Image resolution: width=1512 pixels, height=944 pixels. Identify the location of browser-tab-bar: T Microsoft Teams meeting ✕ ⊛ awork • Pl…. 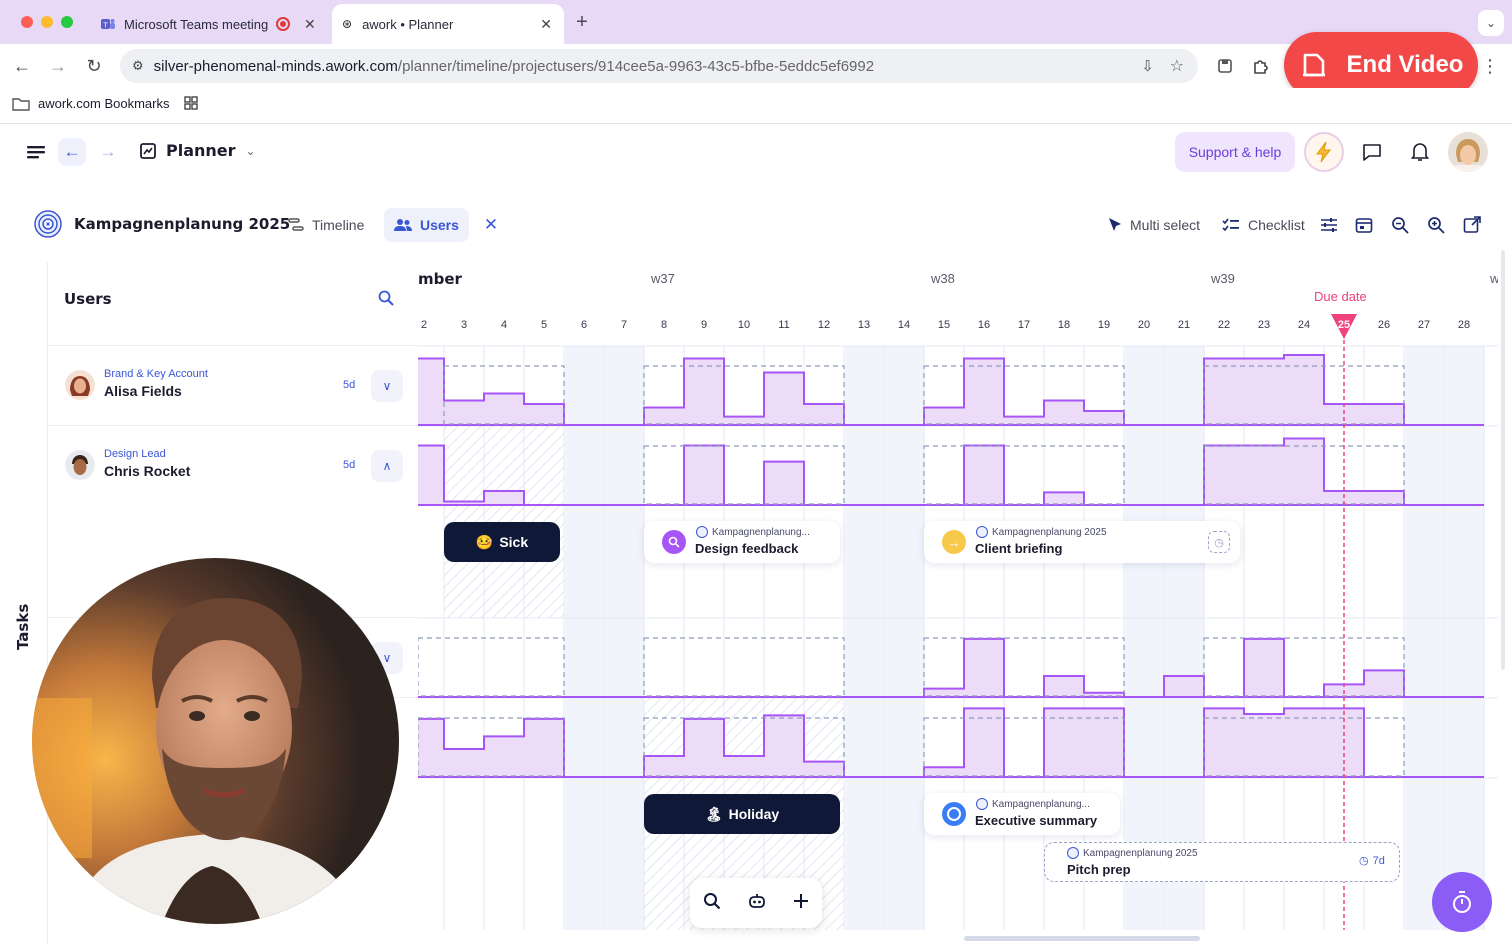
(756, 22).